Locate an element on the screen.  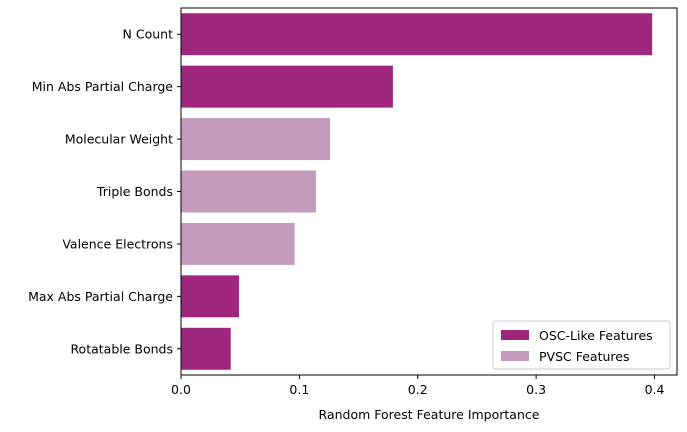
y-tick-label: Valence Electrons is located at coordinates (117, 243).